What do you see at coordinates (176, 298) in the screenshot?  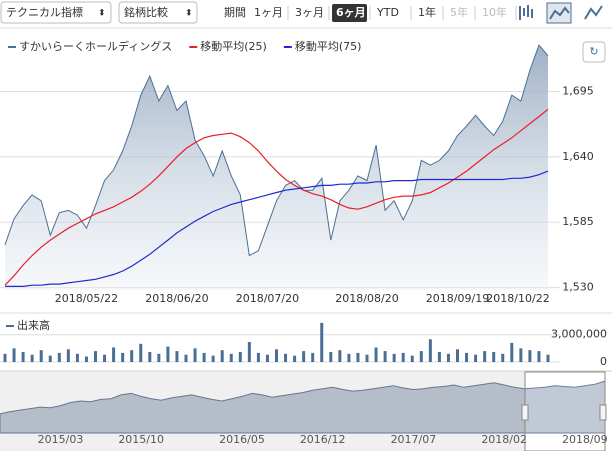 I see `x-tick-label: 2018/06/20` at bounding box center [176, 298].